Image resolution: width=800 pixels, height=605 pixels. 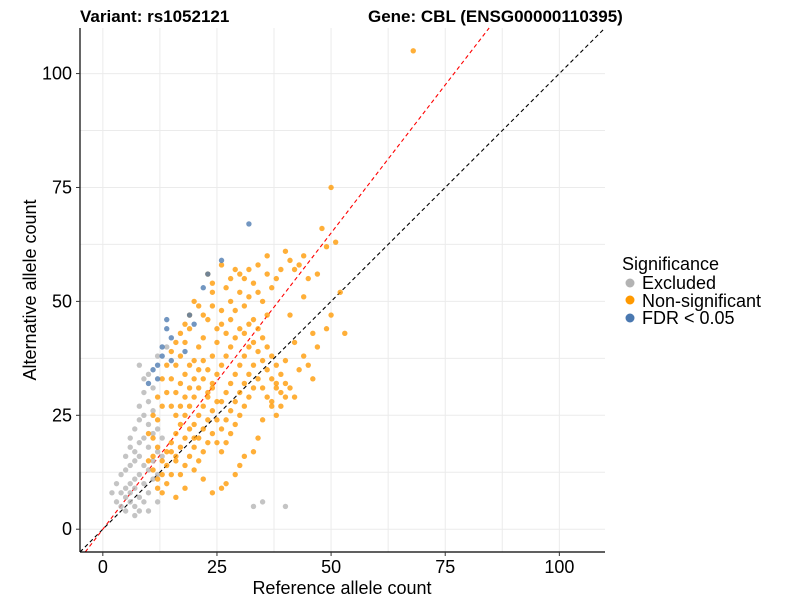 I want to click on x-tick-label: 75, so click(x=445, y=567).